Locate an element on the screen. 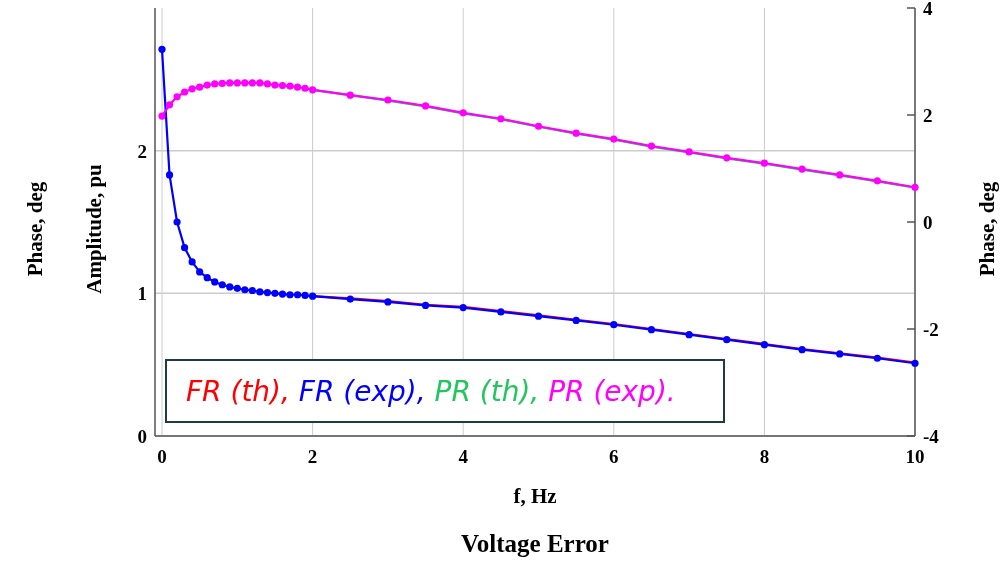 The height and width of the screenshot is (561, 1003). y2-tick-label: -2 is located at coordinates (931, 329).